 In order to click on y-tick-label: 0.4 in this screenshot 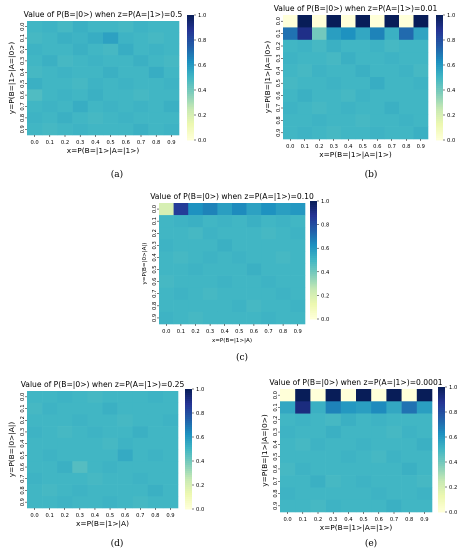, I will do `click(276, 444)`.